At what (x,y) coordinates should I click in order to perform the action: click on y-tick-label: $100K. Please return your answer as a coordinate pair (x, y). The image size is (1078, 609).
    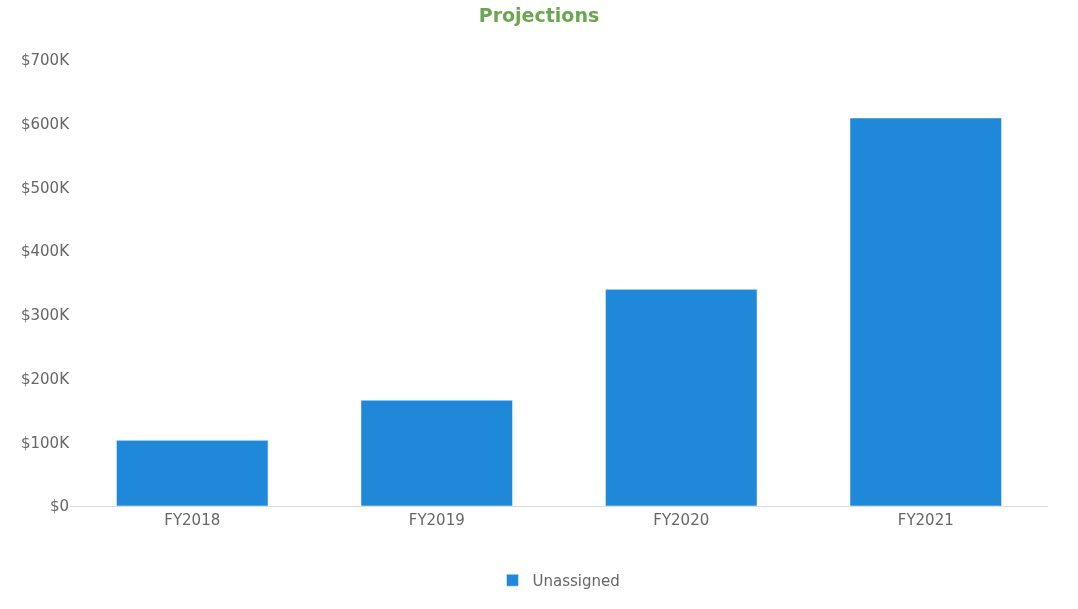
    Looking at the image, I should click on (45, 442).